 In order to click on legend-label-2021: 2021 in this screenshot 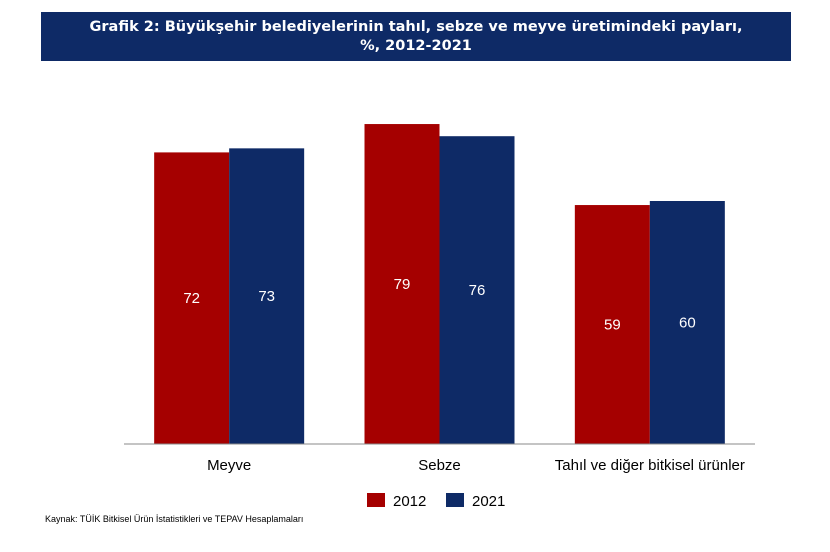, I will do `click(488, 501)`.